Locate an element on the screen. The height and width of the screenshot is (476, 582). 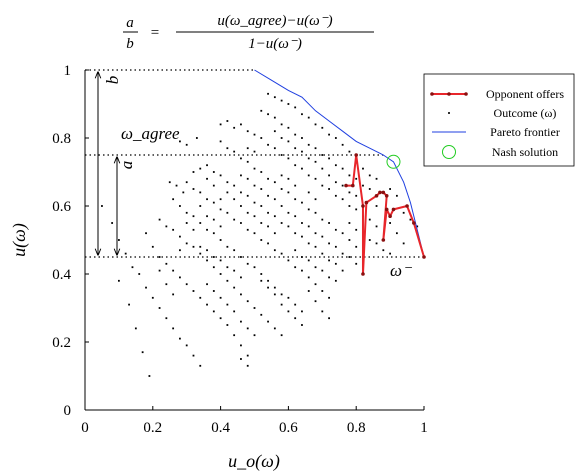
y-tick-label: 0 is located at coordinates (68, 411).